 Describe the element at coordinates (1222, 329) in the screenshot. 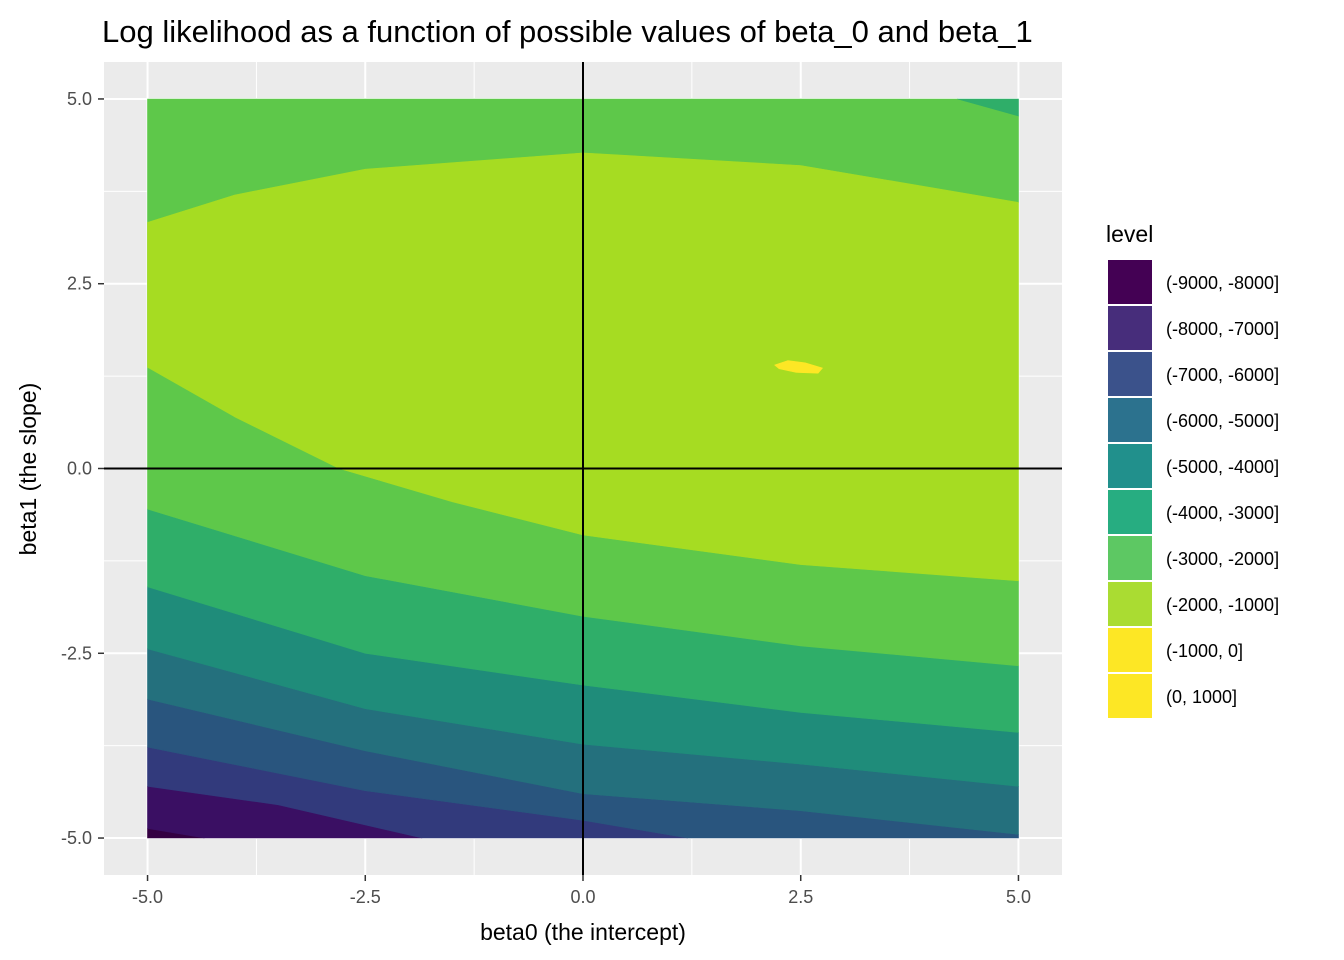

I see `legend-label: (-8000, -7000]` at that location.